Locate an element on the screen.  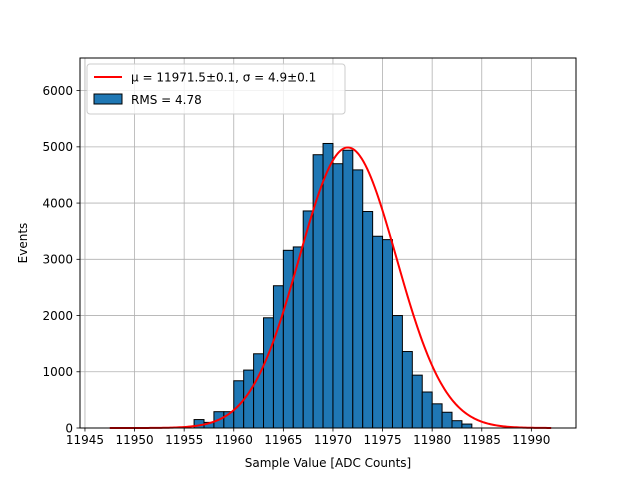
legend: μ = 11971.5±0.1, σ = 4.9±0.1 RMS = 4.78 is located at coordinates (216, 89).